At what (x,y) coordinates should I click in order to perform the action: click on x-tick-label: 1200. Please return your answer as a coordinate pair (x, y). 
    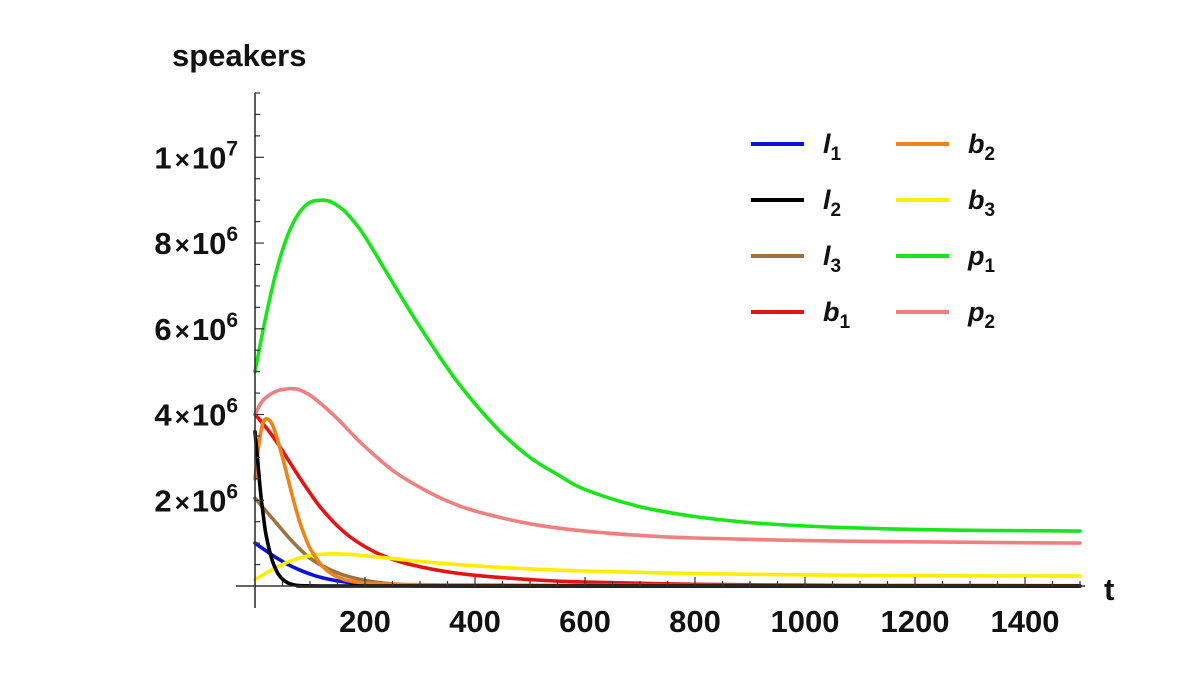
    Looking at the image, I should click on (915, 621).